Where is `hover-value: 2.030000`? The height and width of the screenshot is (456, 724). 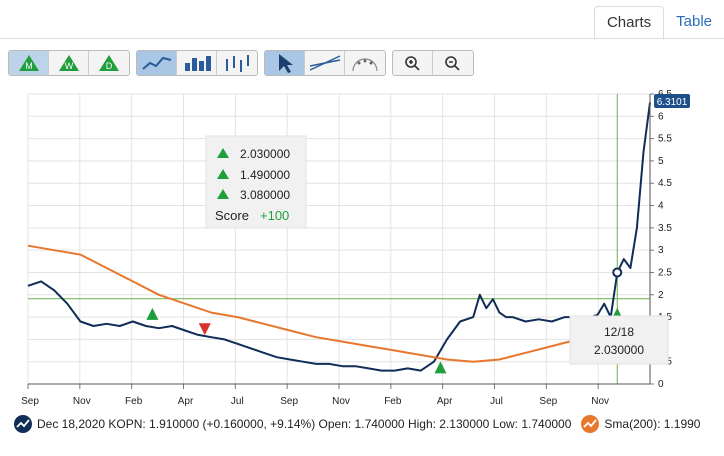
hover-value: 2.030000 is located at coordinates (619, 350).